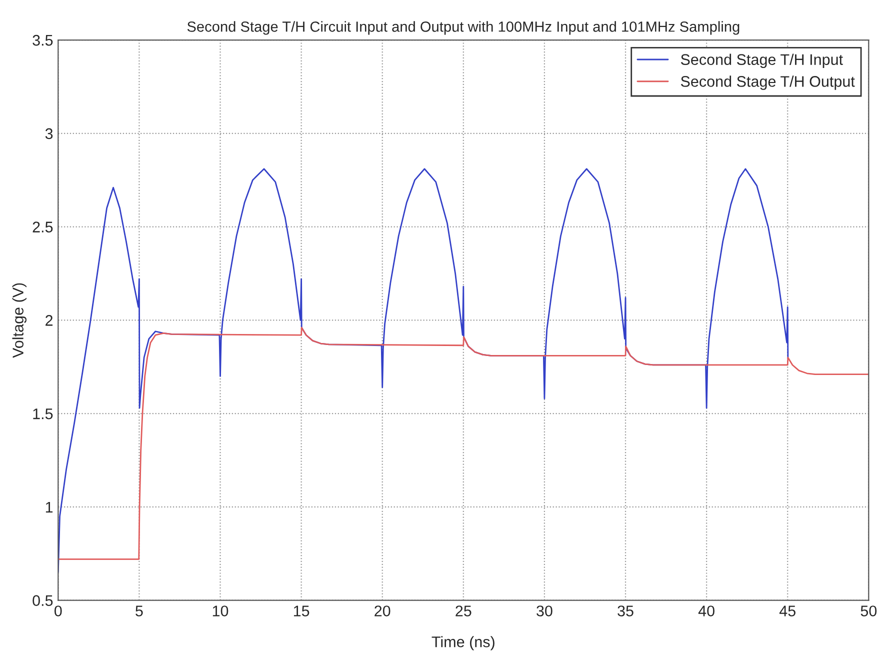  What do you see at coordinates (761, 61) in the screenshot?
I see `legend-label: Second Stage T/H Input` at bounding box center [761, 61].